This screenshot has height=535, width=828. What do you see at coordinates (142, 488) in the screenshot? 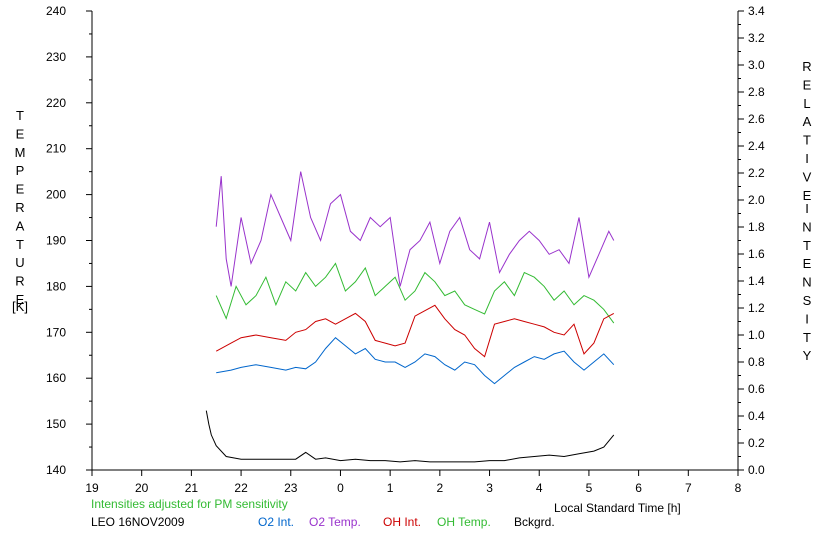
I see `x-tick-label: 20` at bounding box center [142, 488].